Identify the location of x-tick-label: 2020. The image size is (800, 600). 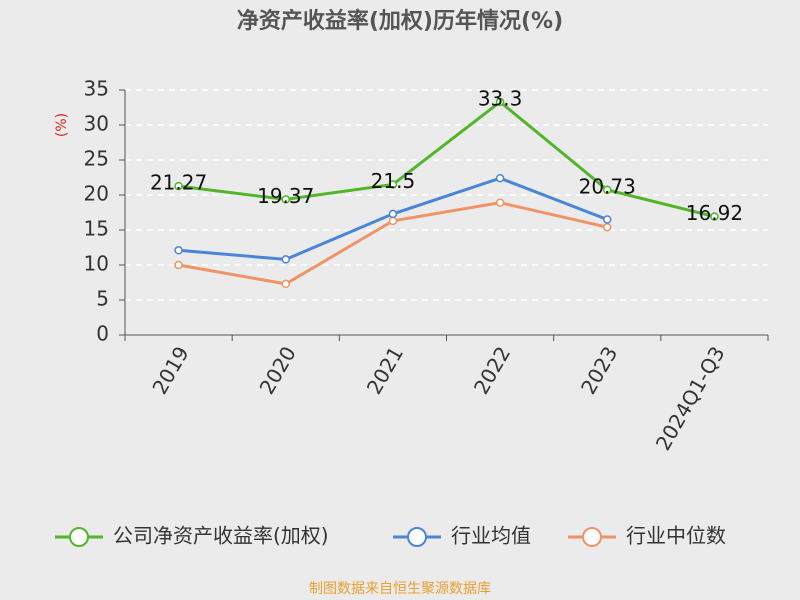
(278, 370).